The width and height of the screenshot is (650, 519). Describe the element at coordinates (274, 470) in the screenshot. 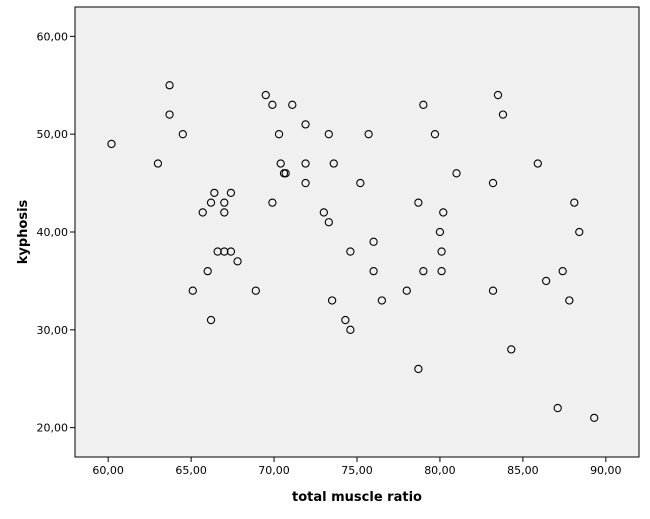

I see `x-tick-label: 70,00` at that location.